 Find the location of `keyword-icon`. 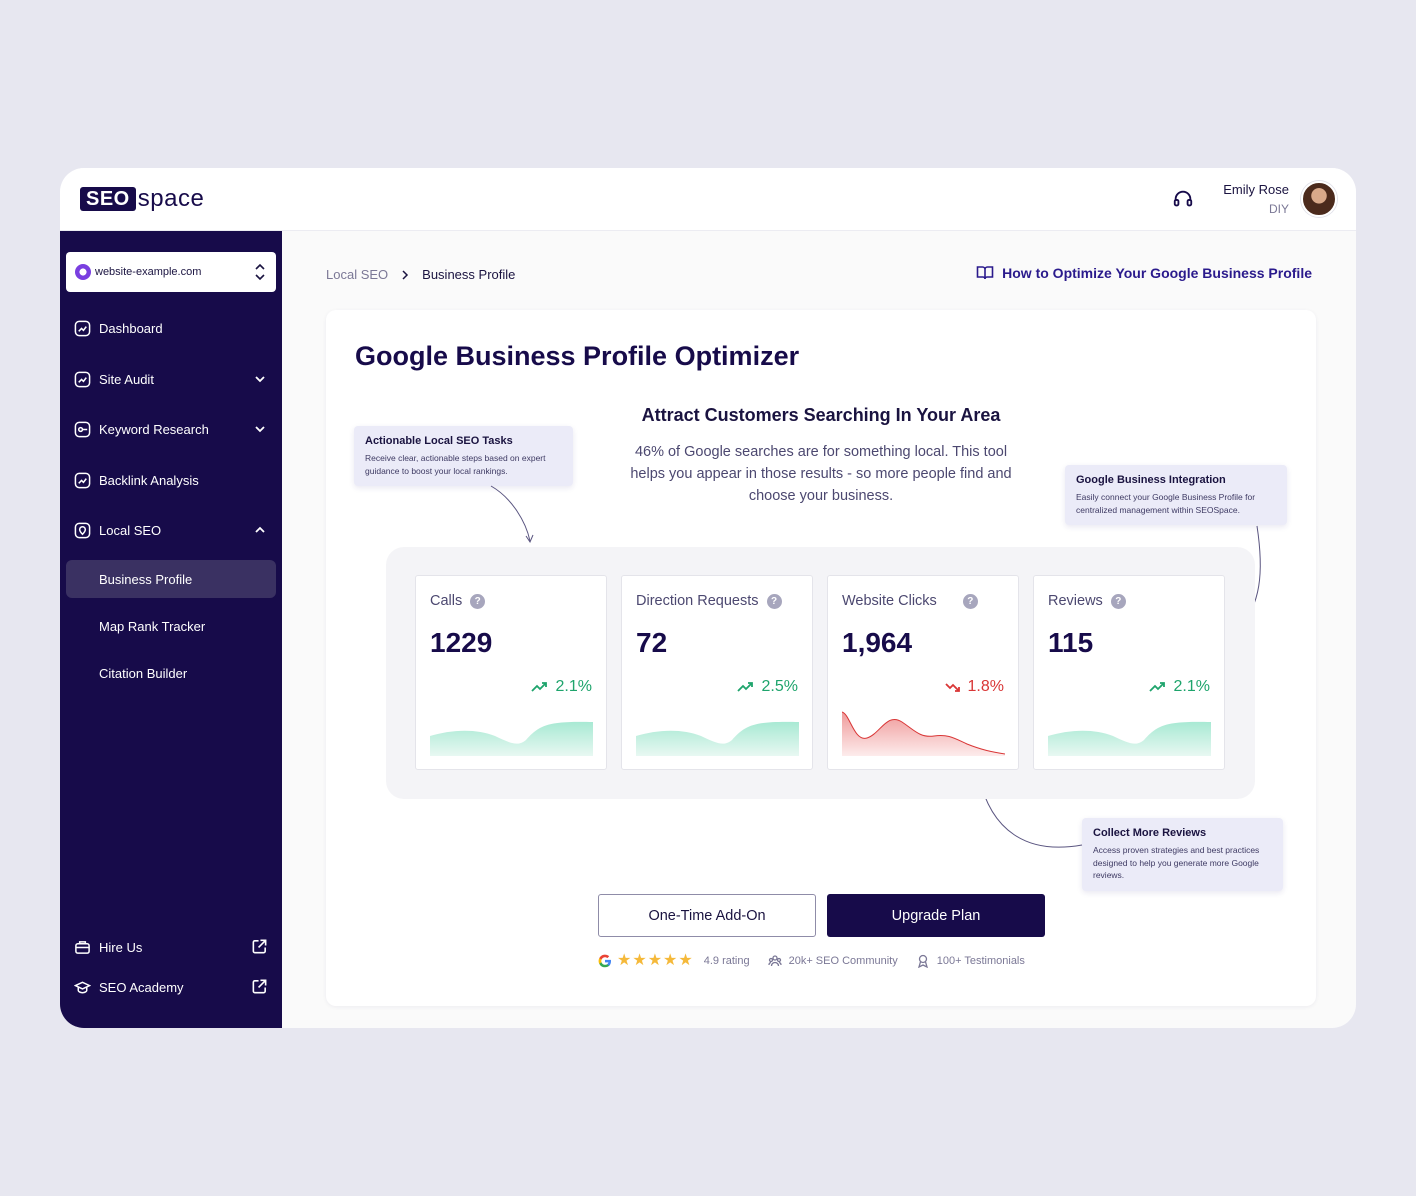

keyword-icon is located at coordinates (82, 429).